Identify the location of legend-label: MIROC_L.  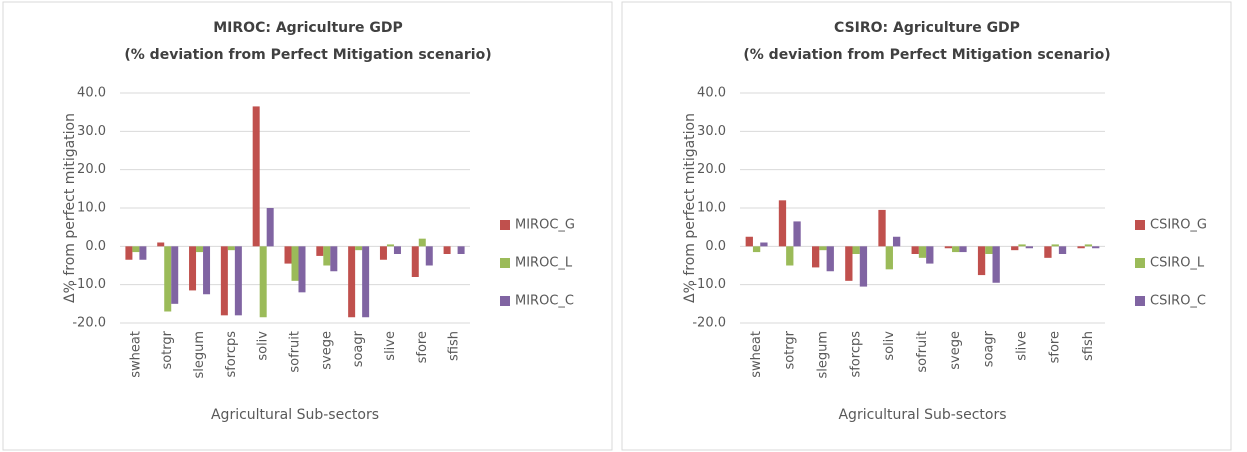
(544, 263).